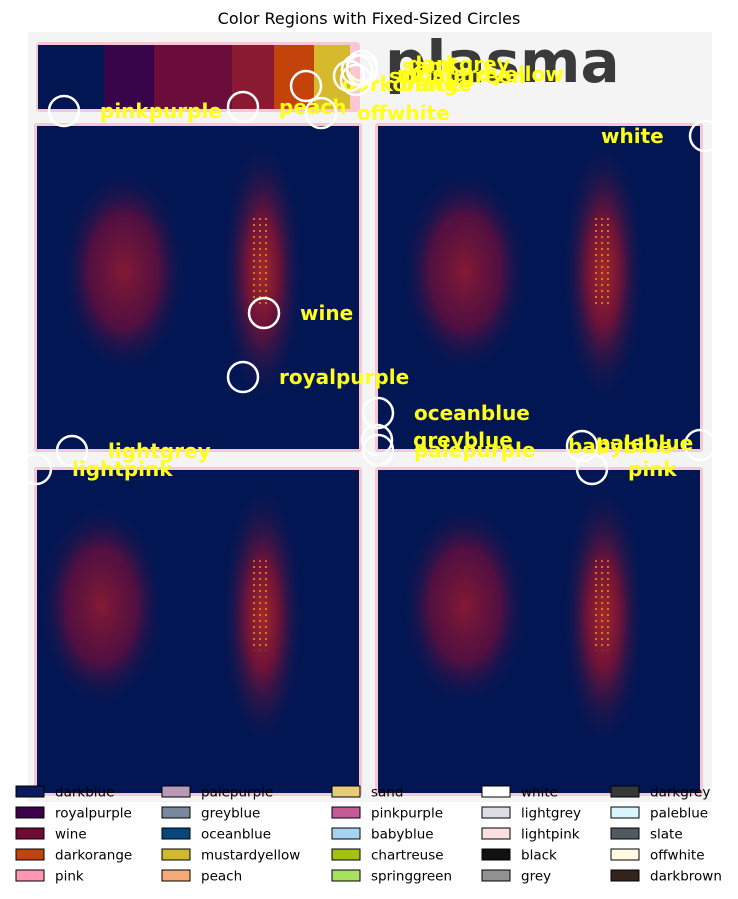 Image resolution: width=738 pixels, height=899 pixels. I want to click on annotation-label: pinkpurple, so click(161, 111).